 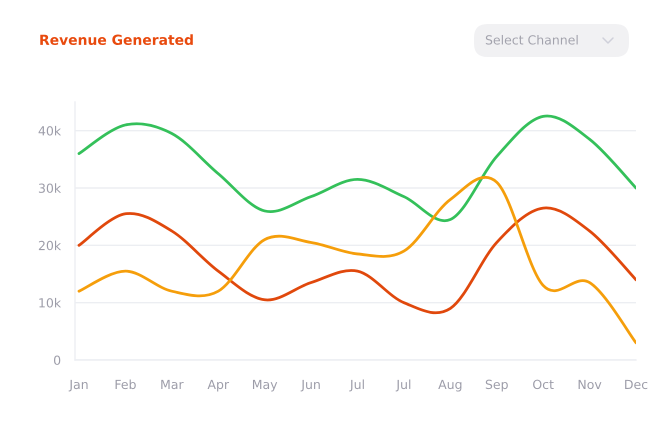 I want to click on x-tick-label: Aug, so click(x=450, y=386).